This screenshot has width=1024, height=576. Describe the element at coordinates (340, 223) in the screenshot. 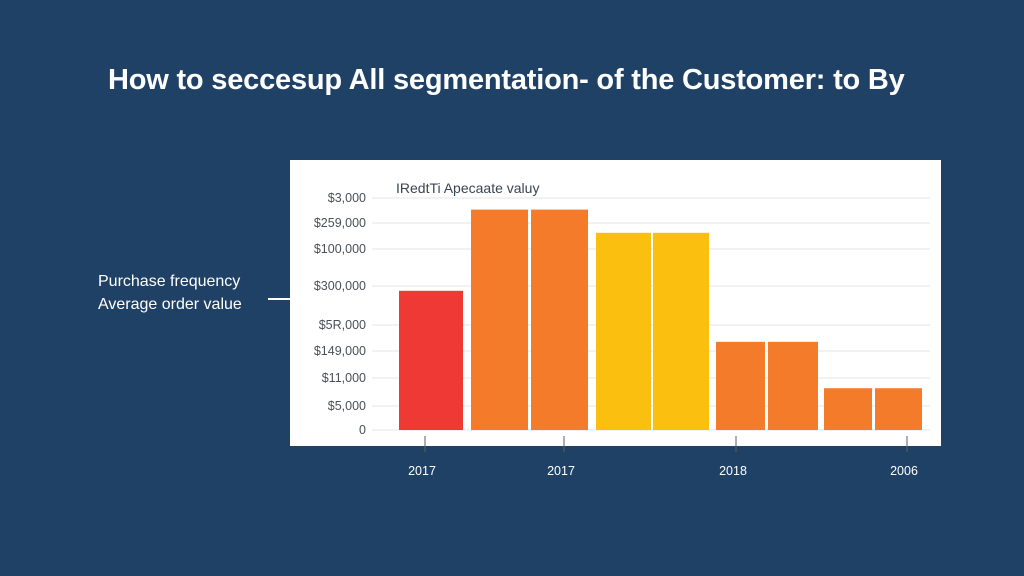

I see `y-tick-label: $259,000` at that location.